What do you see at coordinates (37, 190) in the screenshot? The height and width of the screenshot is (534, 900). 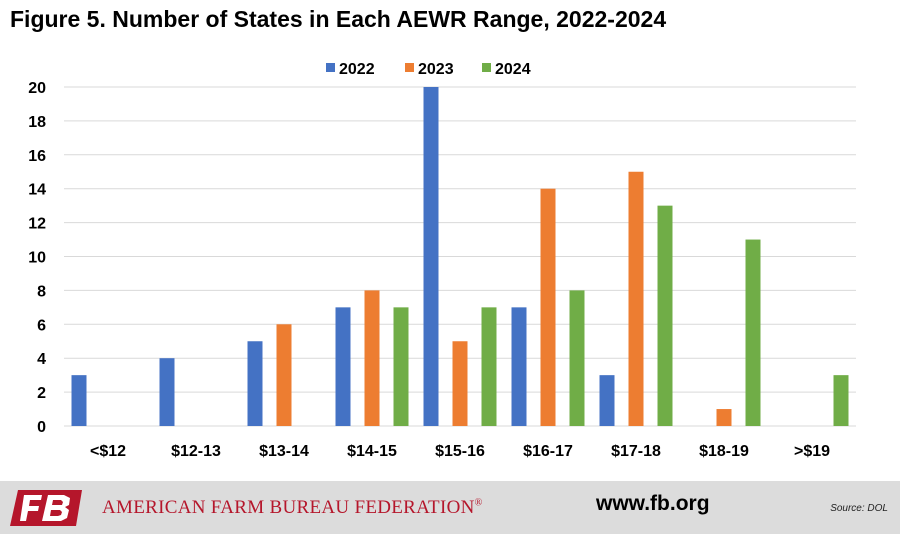 I see `y-tick-label: 14` at bounding box center [37, 190].